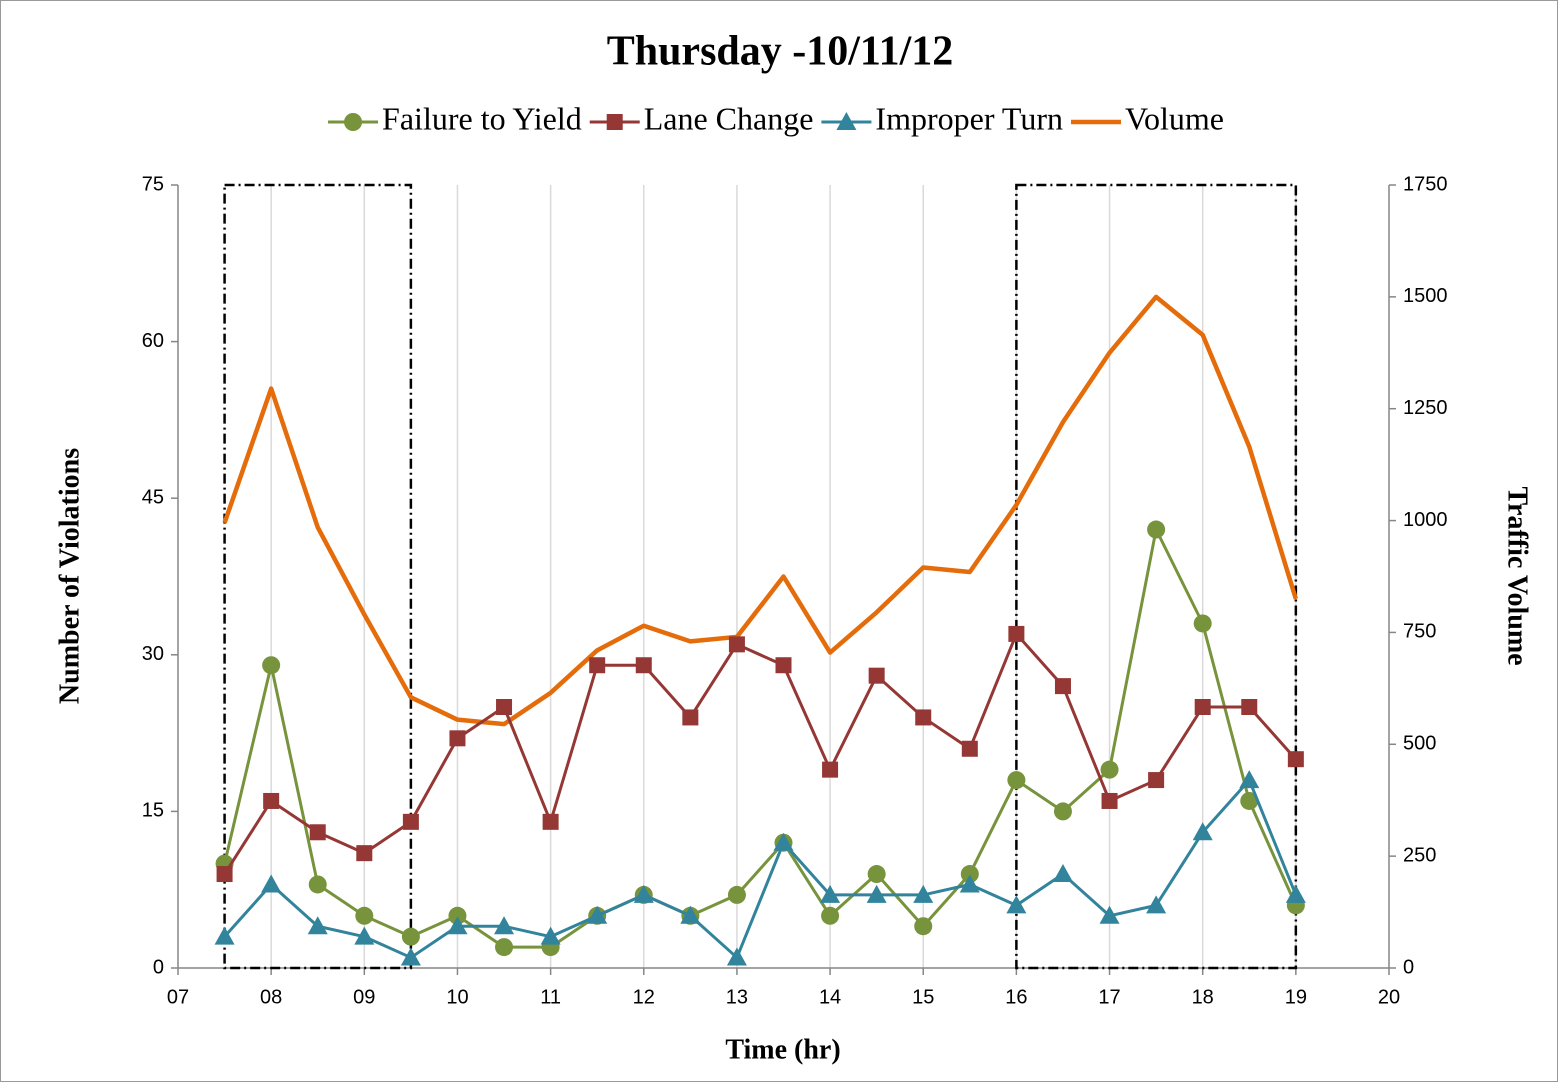  I want to click on legend-item: Failure to Yield, so click(455, 118).